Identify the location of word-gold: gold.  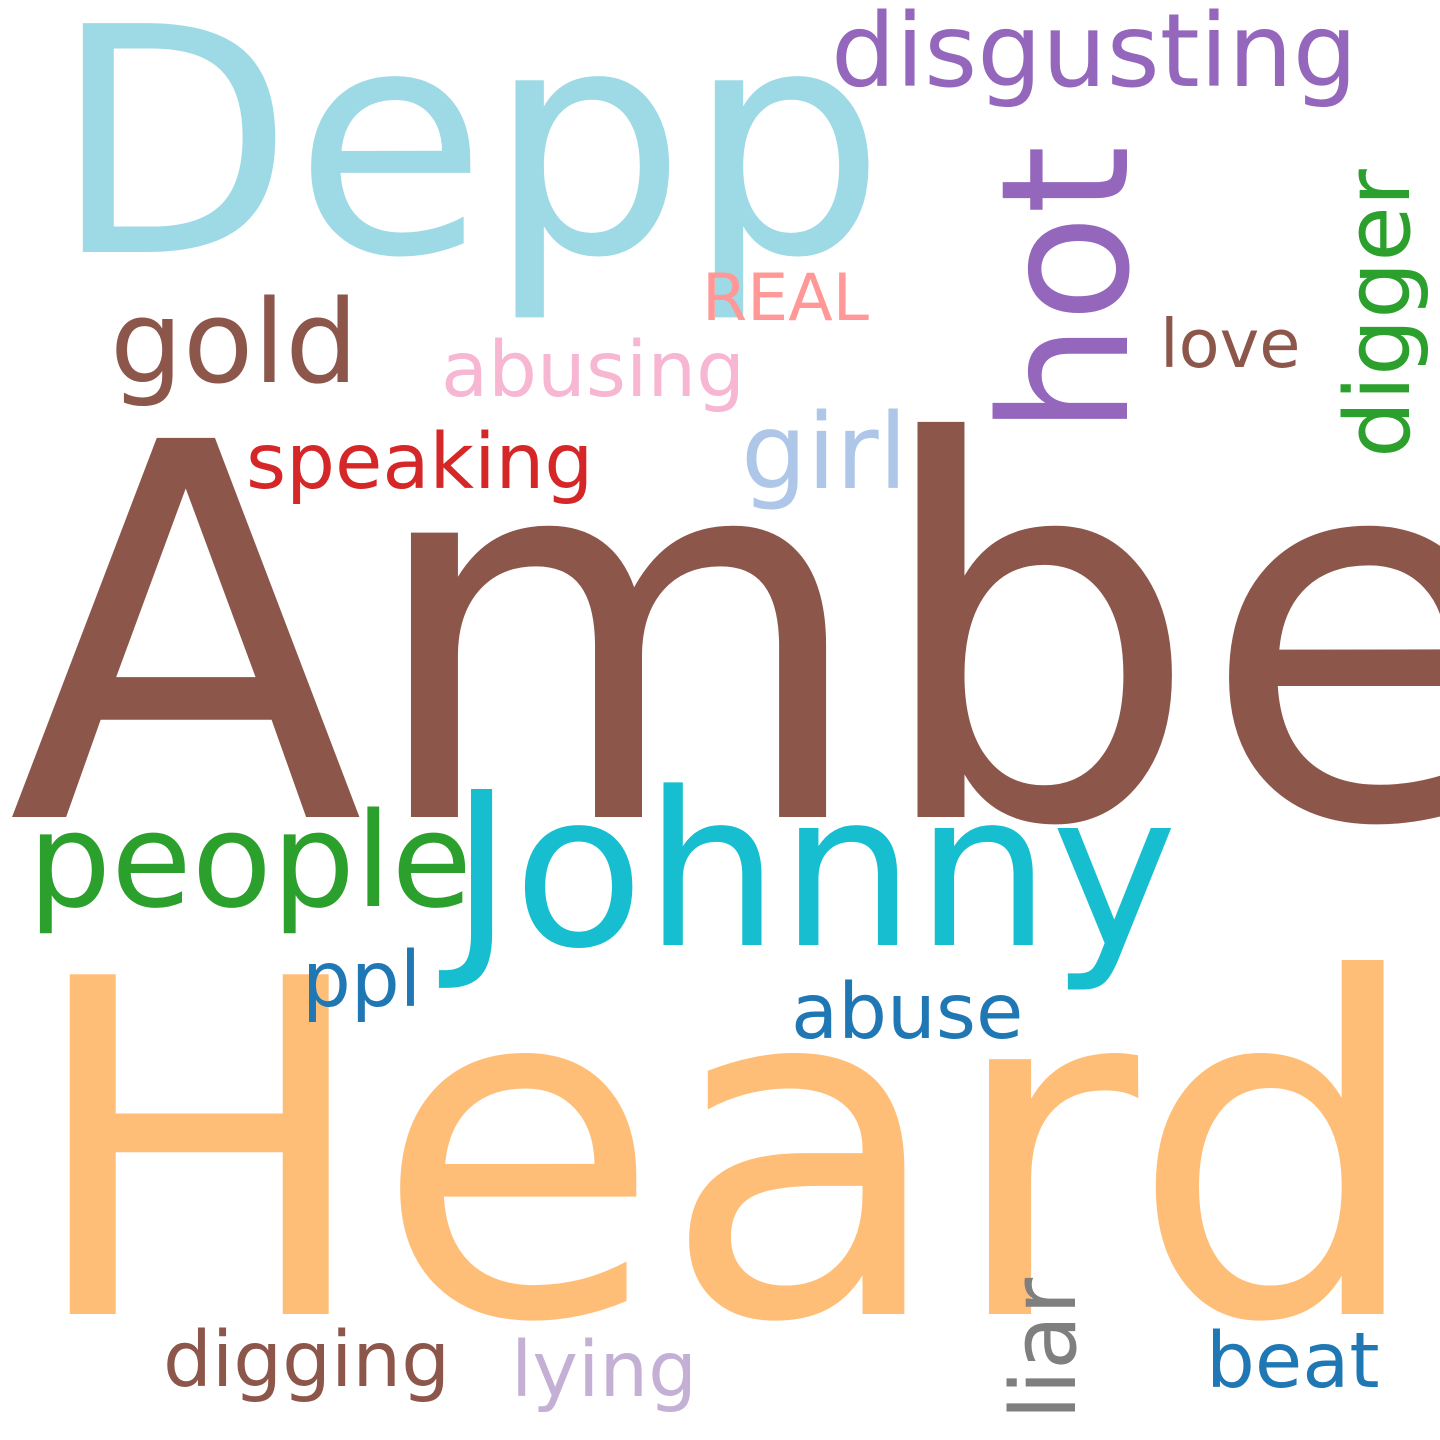
(234, 343).